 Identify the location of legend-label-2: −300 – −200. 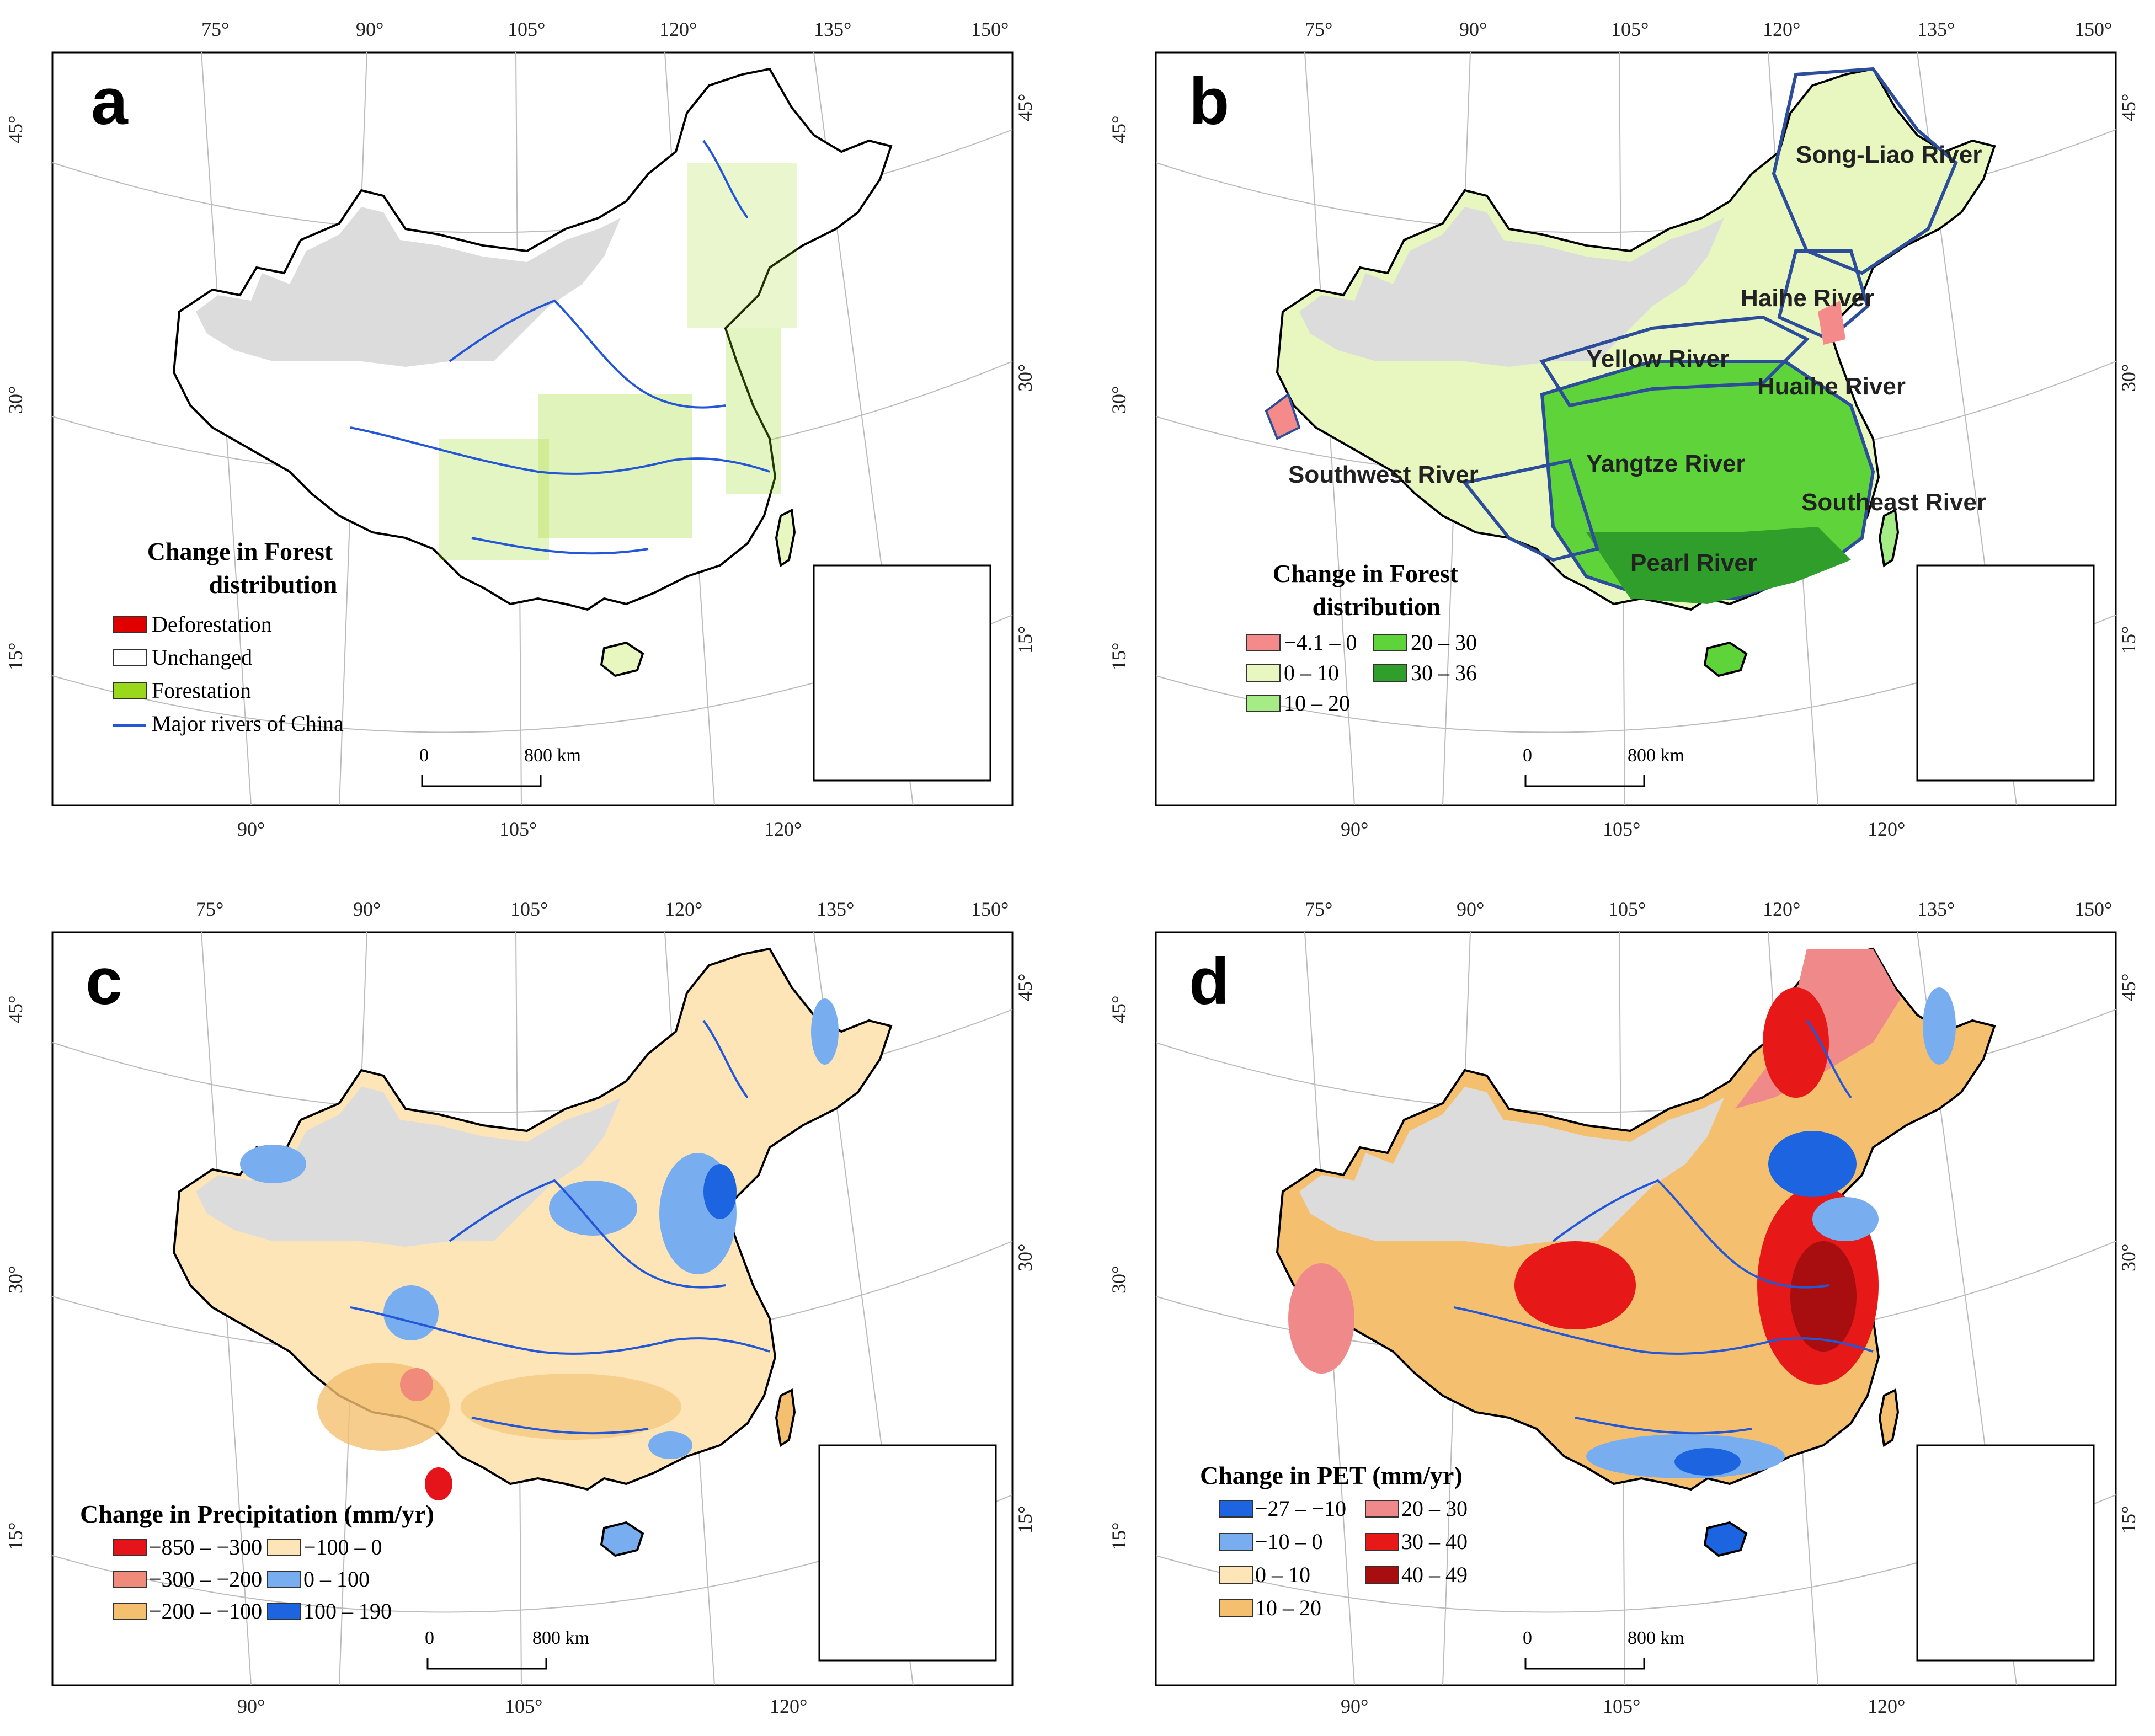
(205, 1579).